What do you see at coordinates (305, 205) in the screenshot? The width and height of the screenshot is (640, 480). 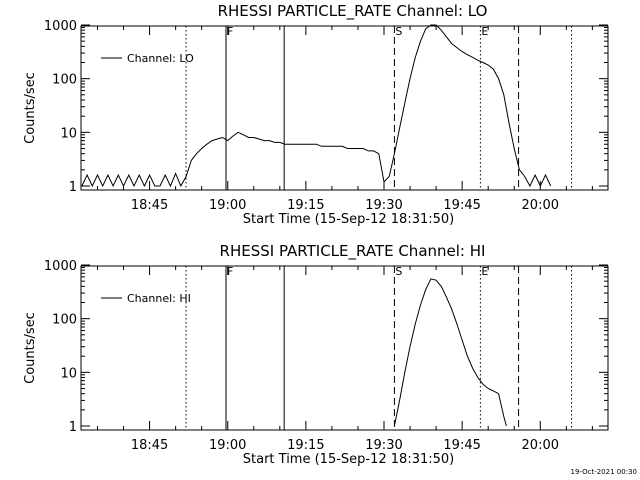 I see `lo-x-tick-label: 19:15` at bounding box center [305, 205].